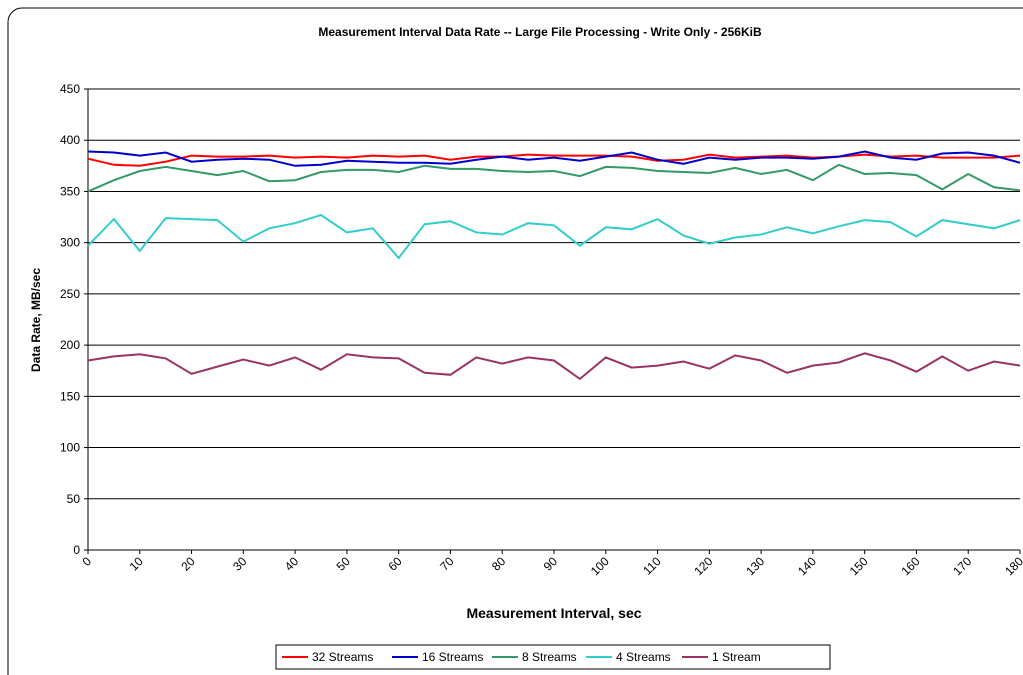 This screenshot has height=675, width=1023. I want to click on y-tick-label: 350, so click(70, 191).